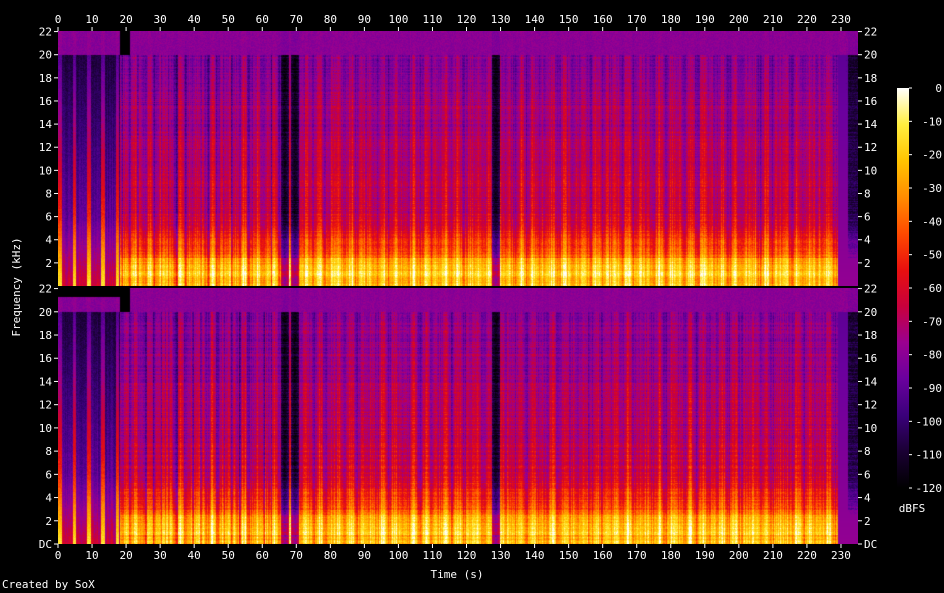 This screenshot has width=944, height=593. What do you see at coordinates (398, 555) in the screenshot?
I see `x-tick-label-bottom: 100` at bounding box center [398, 555].